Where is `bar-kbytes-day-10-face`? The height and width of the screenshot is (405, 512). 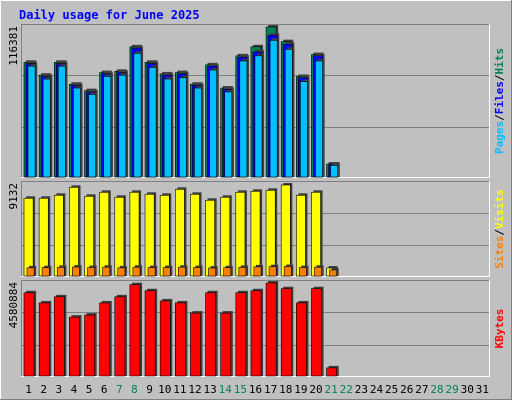
bar-kbytes-day-10-face is located at coordinates (165, 338).